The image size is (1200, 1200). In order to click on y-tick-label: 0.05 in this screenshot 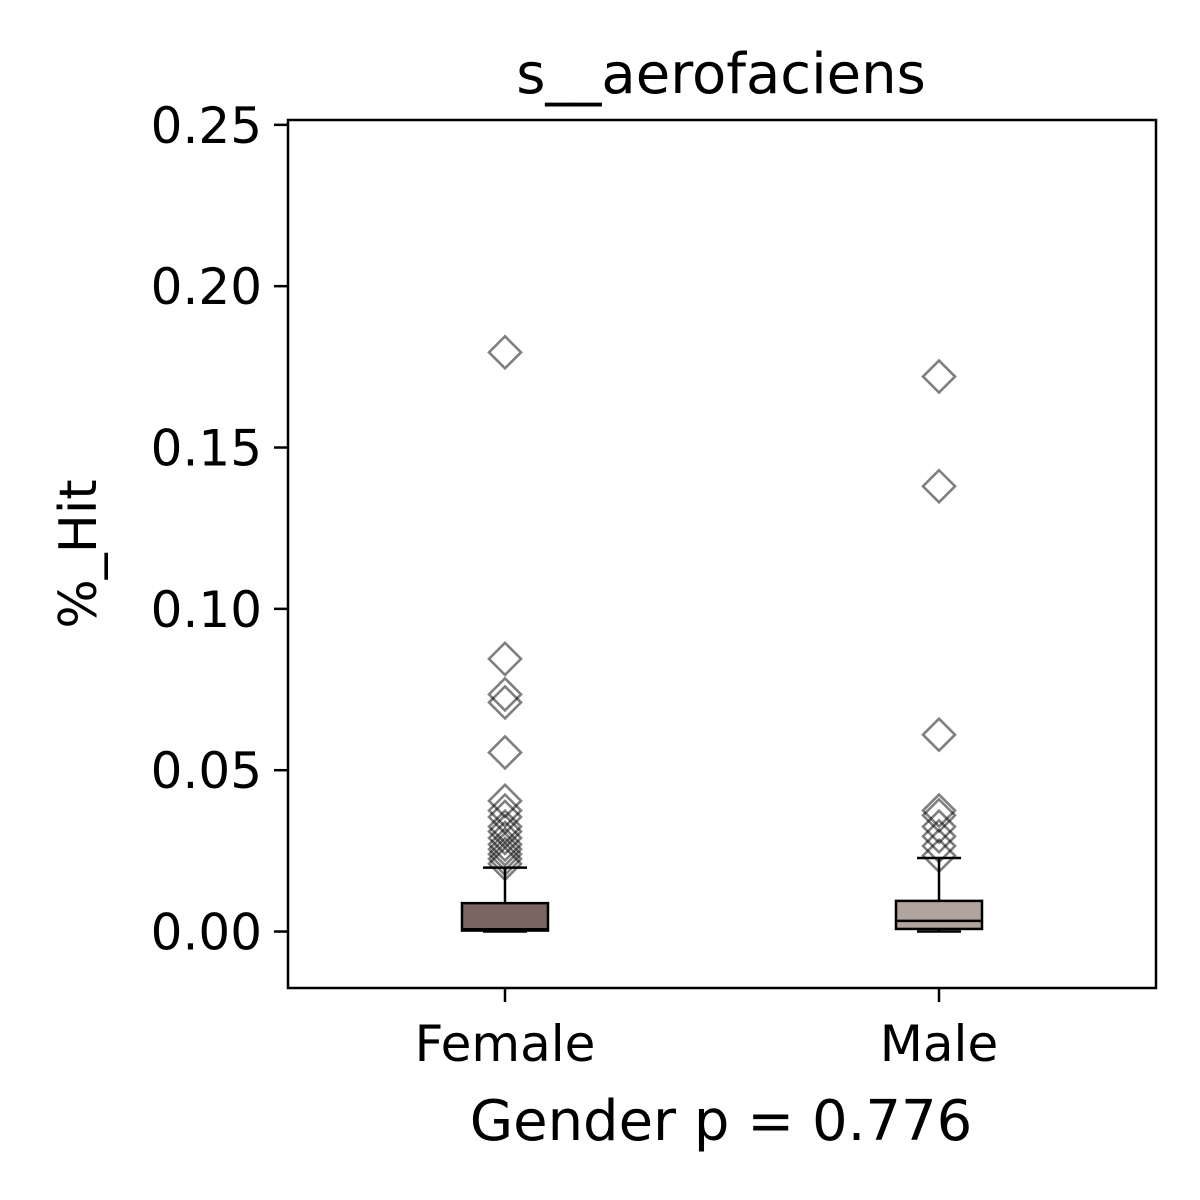, I will do `click(206, 771)`.